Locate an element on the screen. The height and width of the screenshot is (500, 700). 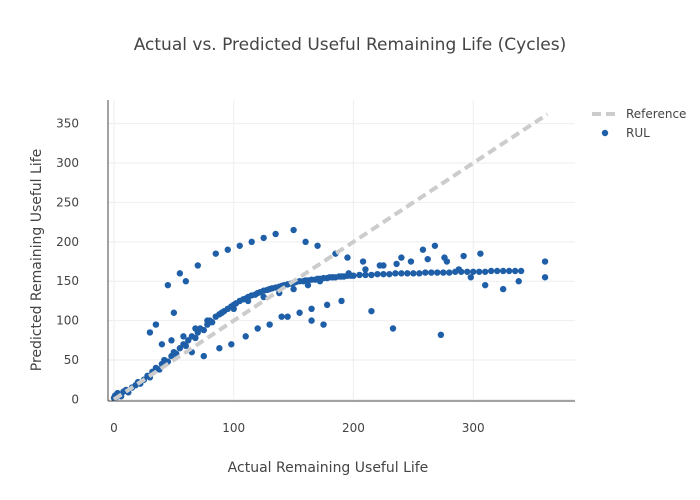
legend: Reference RUL is located at coordinates (639, 123).